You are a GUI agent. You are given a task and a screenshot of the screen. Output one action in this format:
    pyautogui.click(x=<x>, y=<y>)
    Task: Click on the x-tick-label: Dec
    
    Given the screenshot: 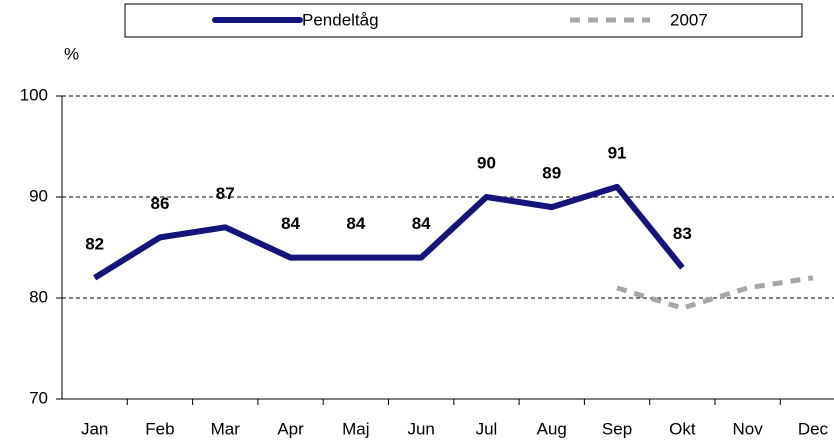 What is the action you would take?
    pyautogui.click(x=813, y=428)
    